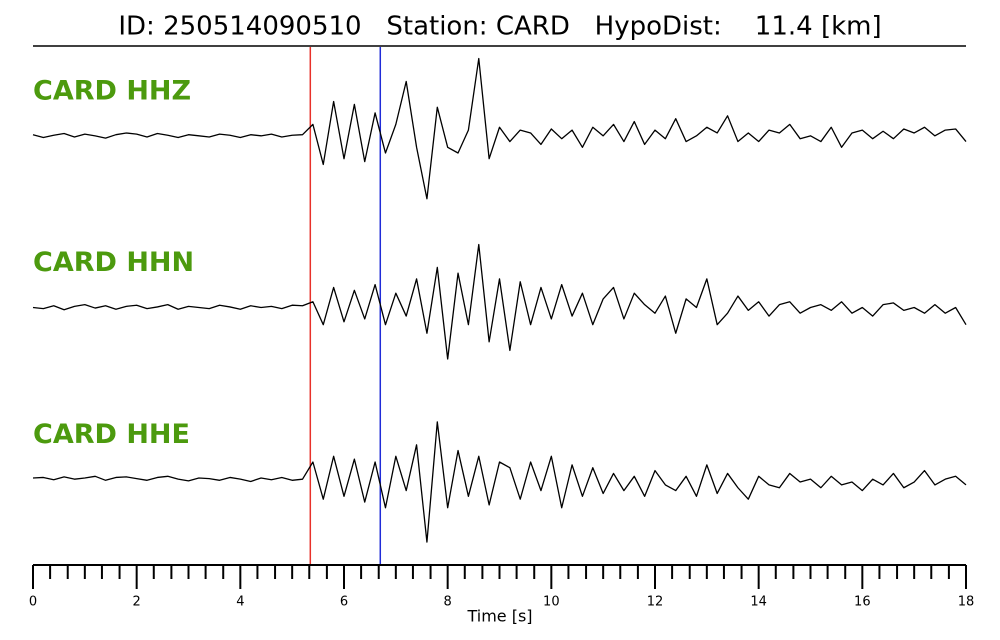 This screenshot has width=1000, height=640. Describe the element at coordinates (33, 602) in the screenshot. I see `x-tick-label: 0` at that location.